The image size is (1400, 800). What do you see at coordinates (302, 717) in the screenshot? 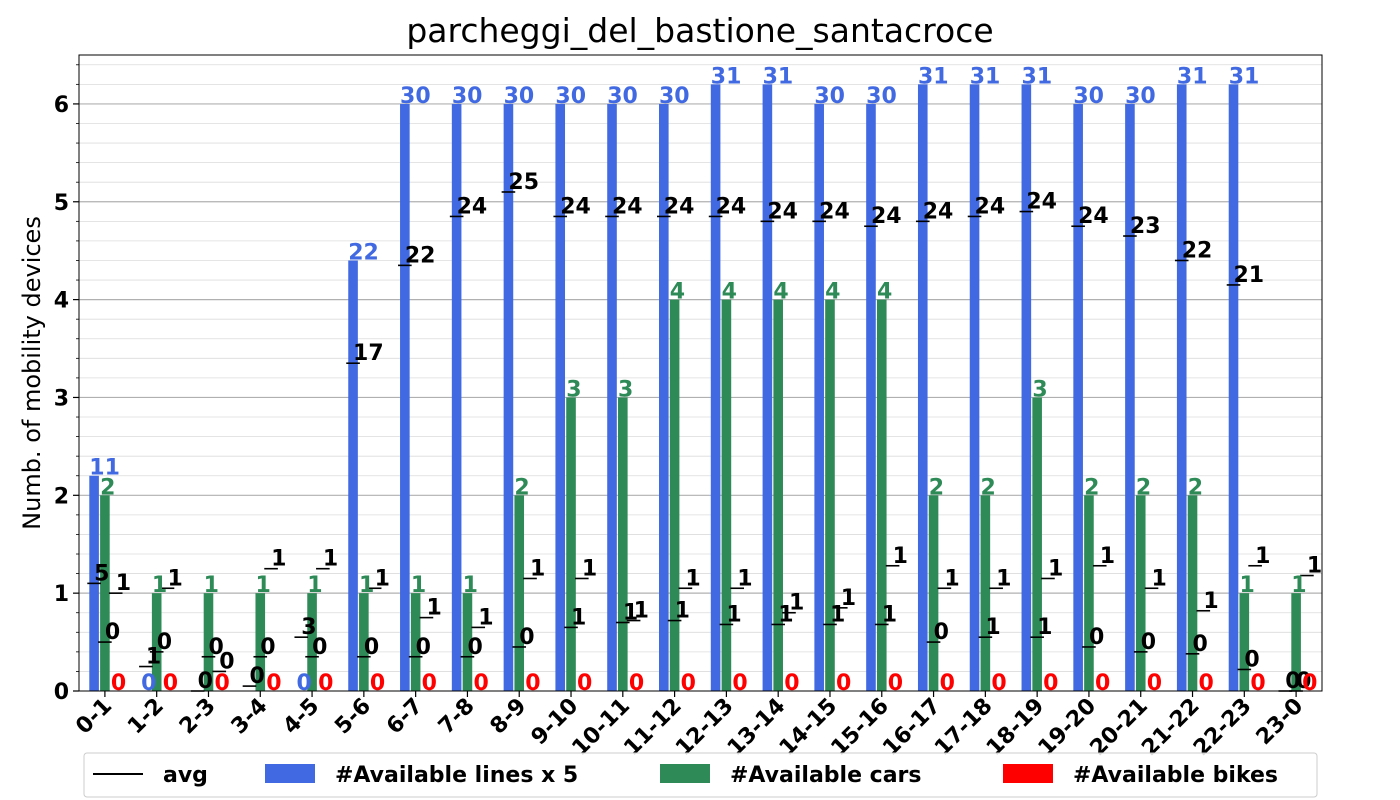
I see `x-tick-label: 4-5` at bounding box center [302, 717].